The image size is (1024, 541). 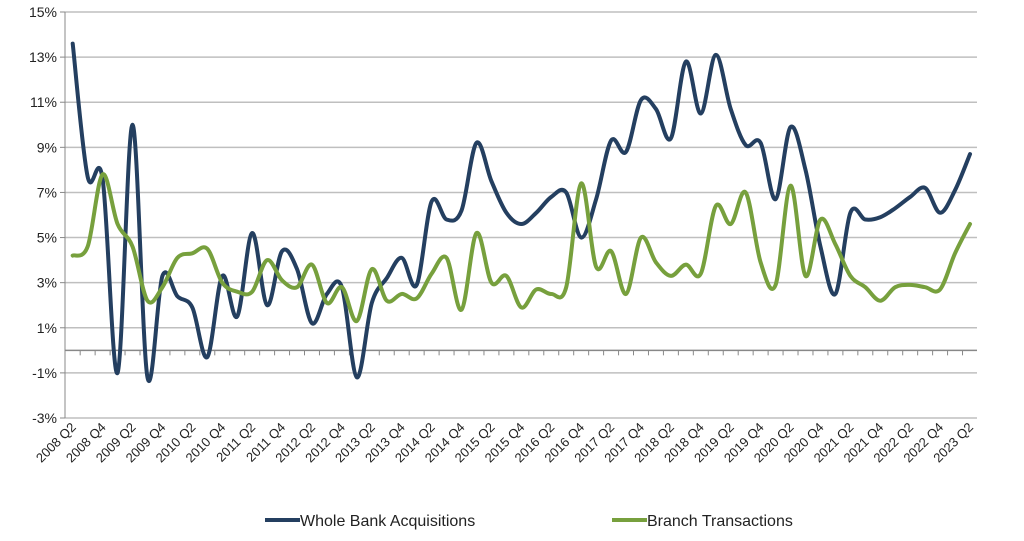 What do you see at coordinates (43, 57) in the screenshot?
I see `y-tick-label: 13%` at bounding box center [43, 57].